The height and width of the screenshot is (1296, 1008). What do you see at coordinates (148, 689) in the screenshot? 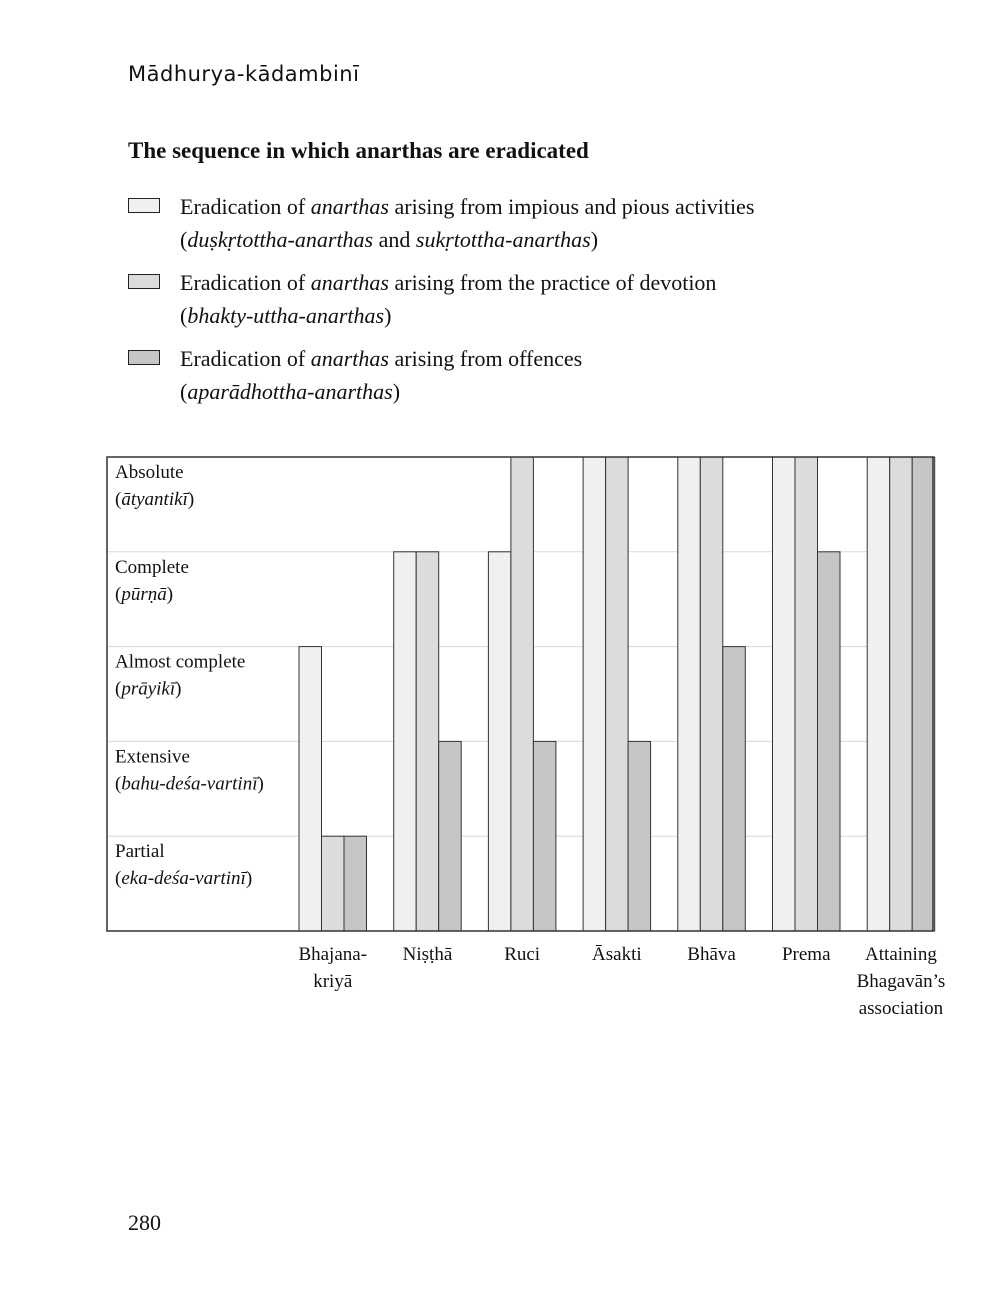
I see `y-level-sanskrit: (prāyikī)` at bounding box center [148, 689].